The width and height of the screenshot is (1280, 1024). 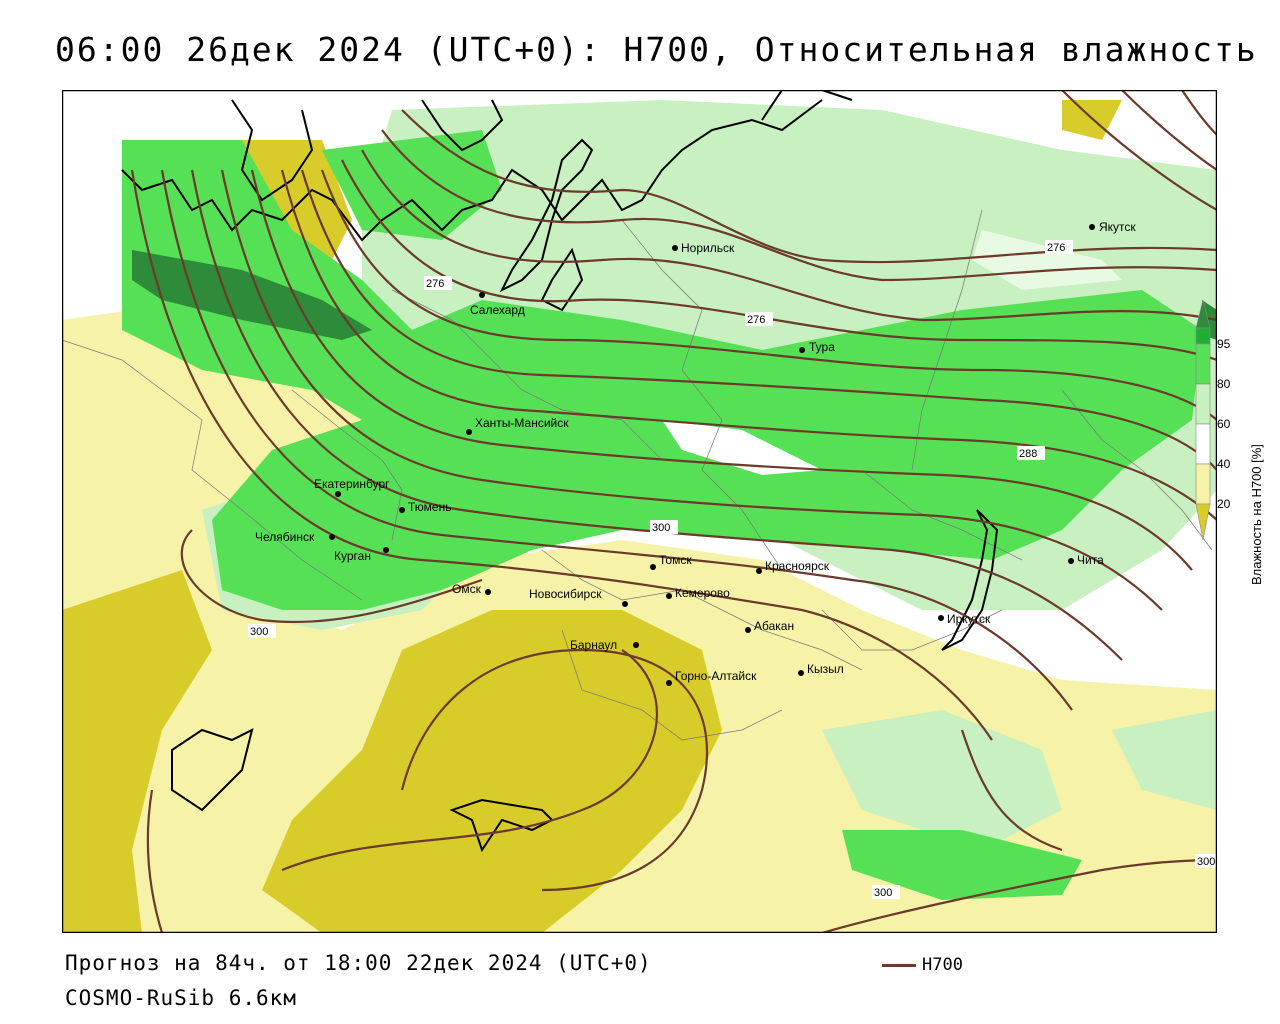 What do you see at coordinates (593, 645) in the screenshot?
I see `city-label: Барнаул` at bounding box center [593, 645].